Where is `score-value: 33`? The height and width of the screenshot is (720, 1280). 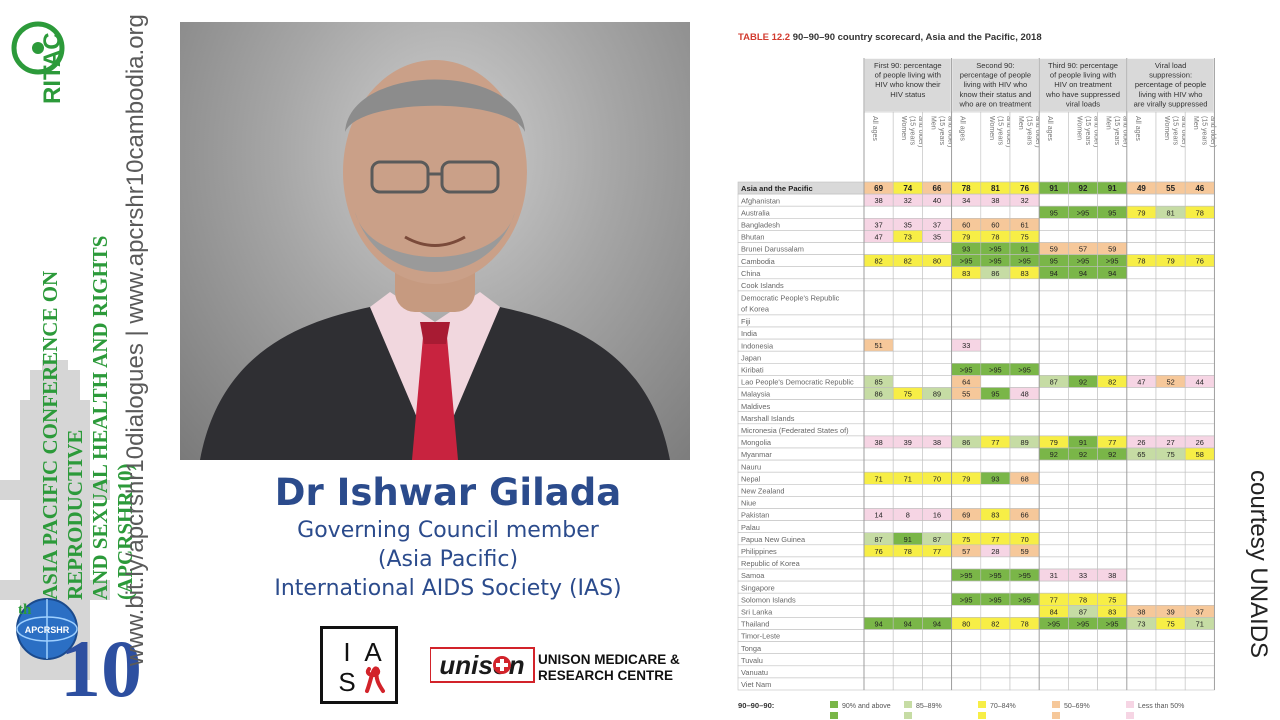
score-value: 33 is located at coordinates (966, 345).